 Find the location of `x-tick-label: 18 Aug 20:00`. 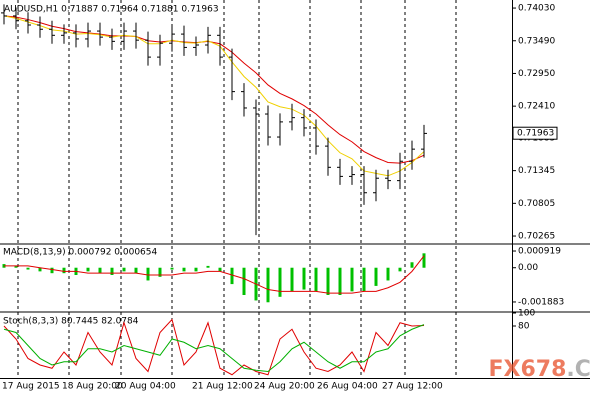

x-tick-label: 18 Aug 20:00 is located at coordinates (92, 387).